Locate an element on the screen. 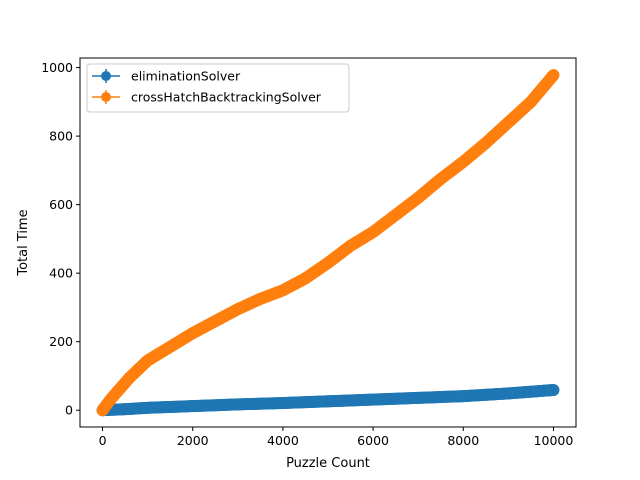  y-tick-label: 1000 is located at coordinates (57, 67).